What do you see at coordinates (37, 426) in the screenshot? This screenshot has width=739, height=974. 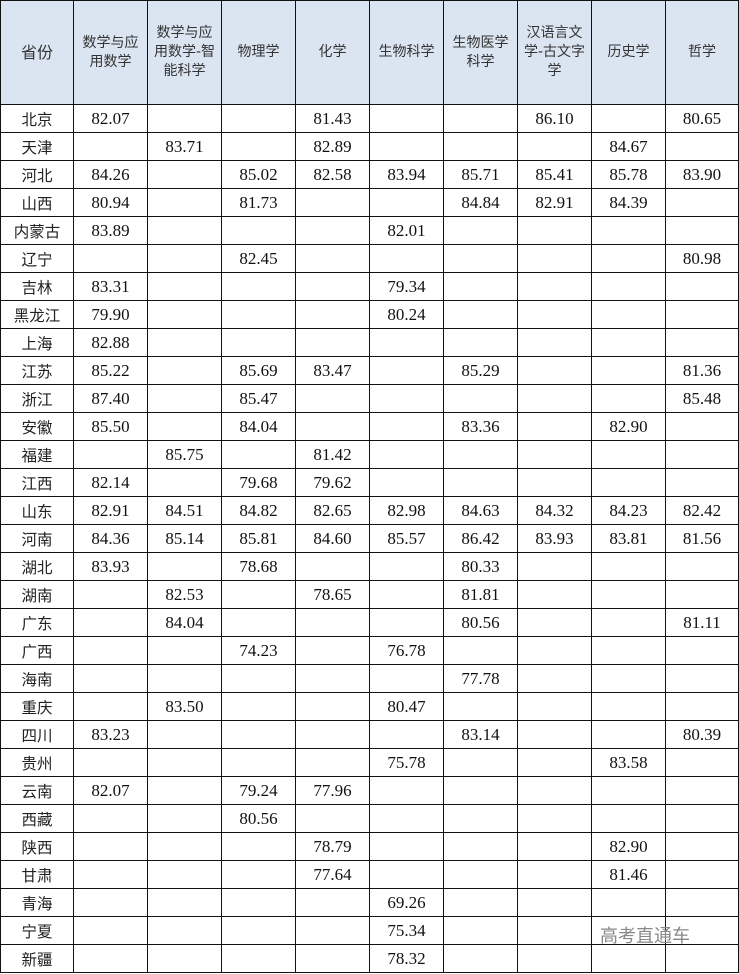 I see `province-cell: 安徽` at bounding box center [37, 426].